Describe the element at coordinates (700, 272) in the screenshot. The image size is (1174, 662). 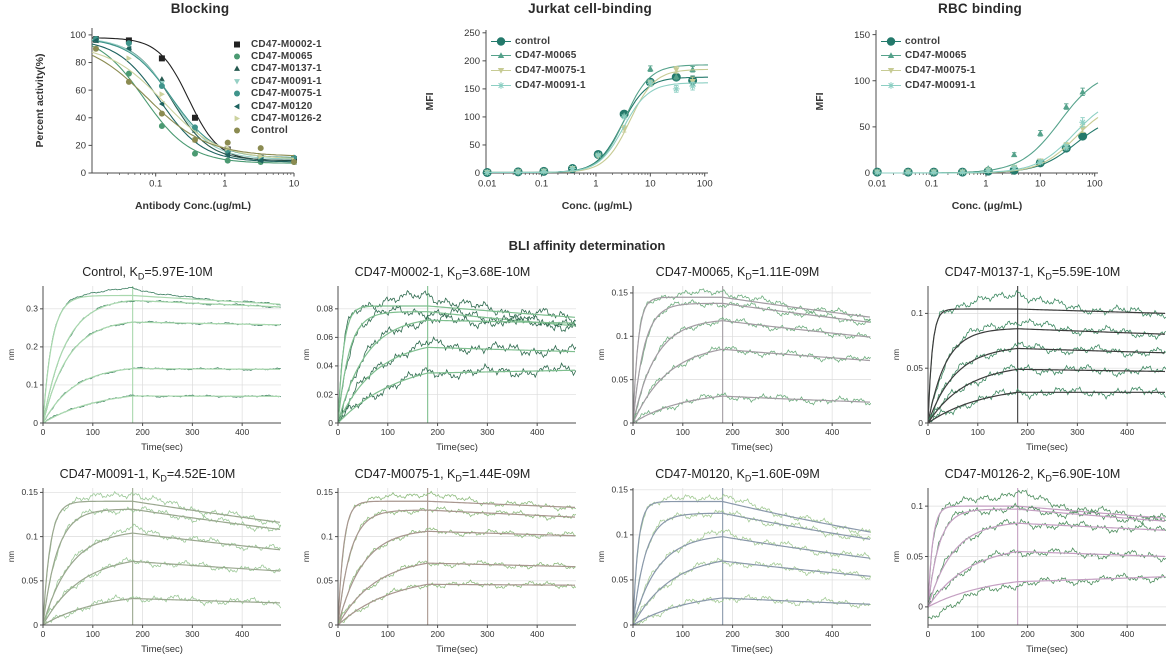
I see `bli-title-text: CD47-M0065, K` at that location.